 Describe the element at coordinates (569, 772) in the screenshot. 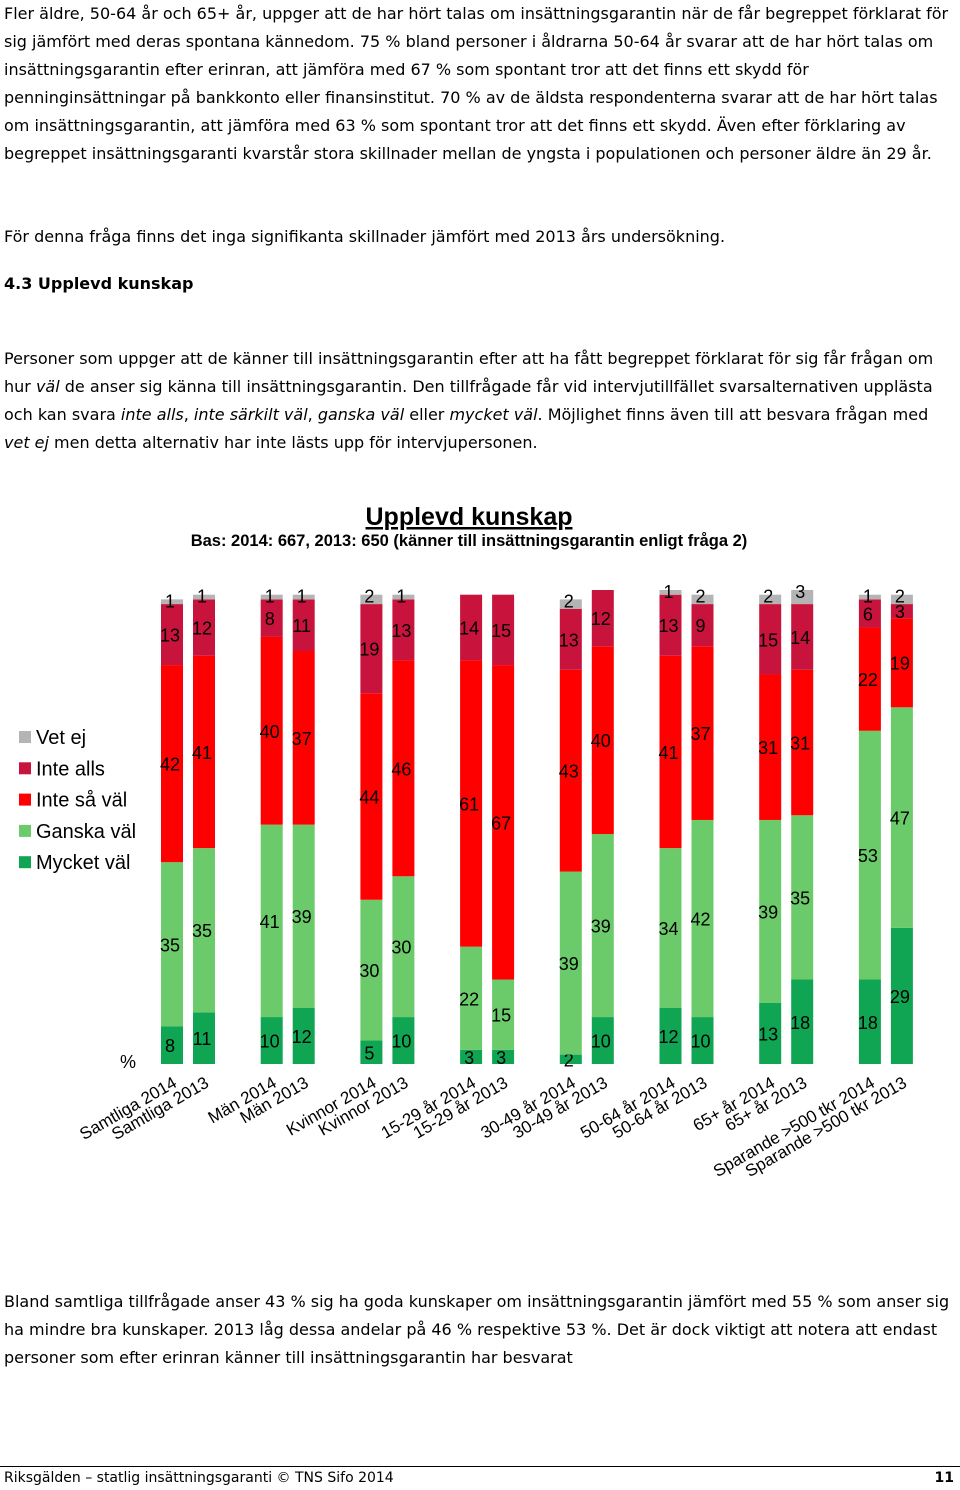

I see `data-label: 43` at that location.